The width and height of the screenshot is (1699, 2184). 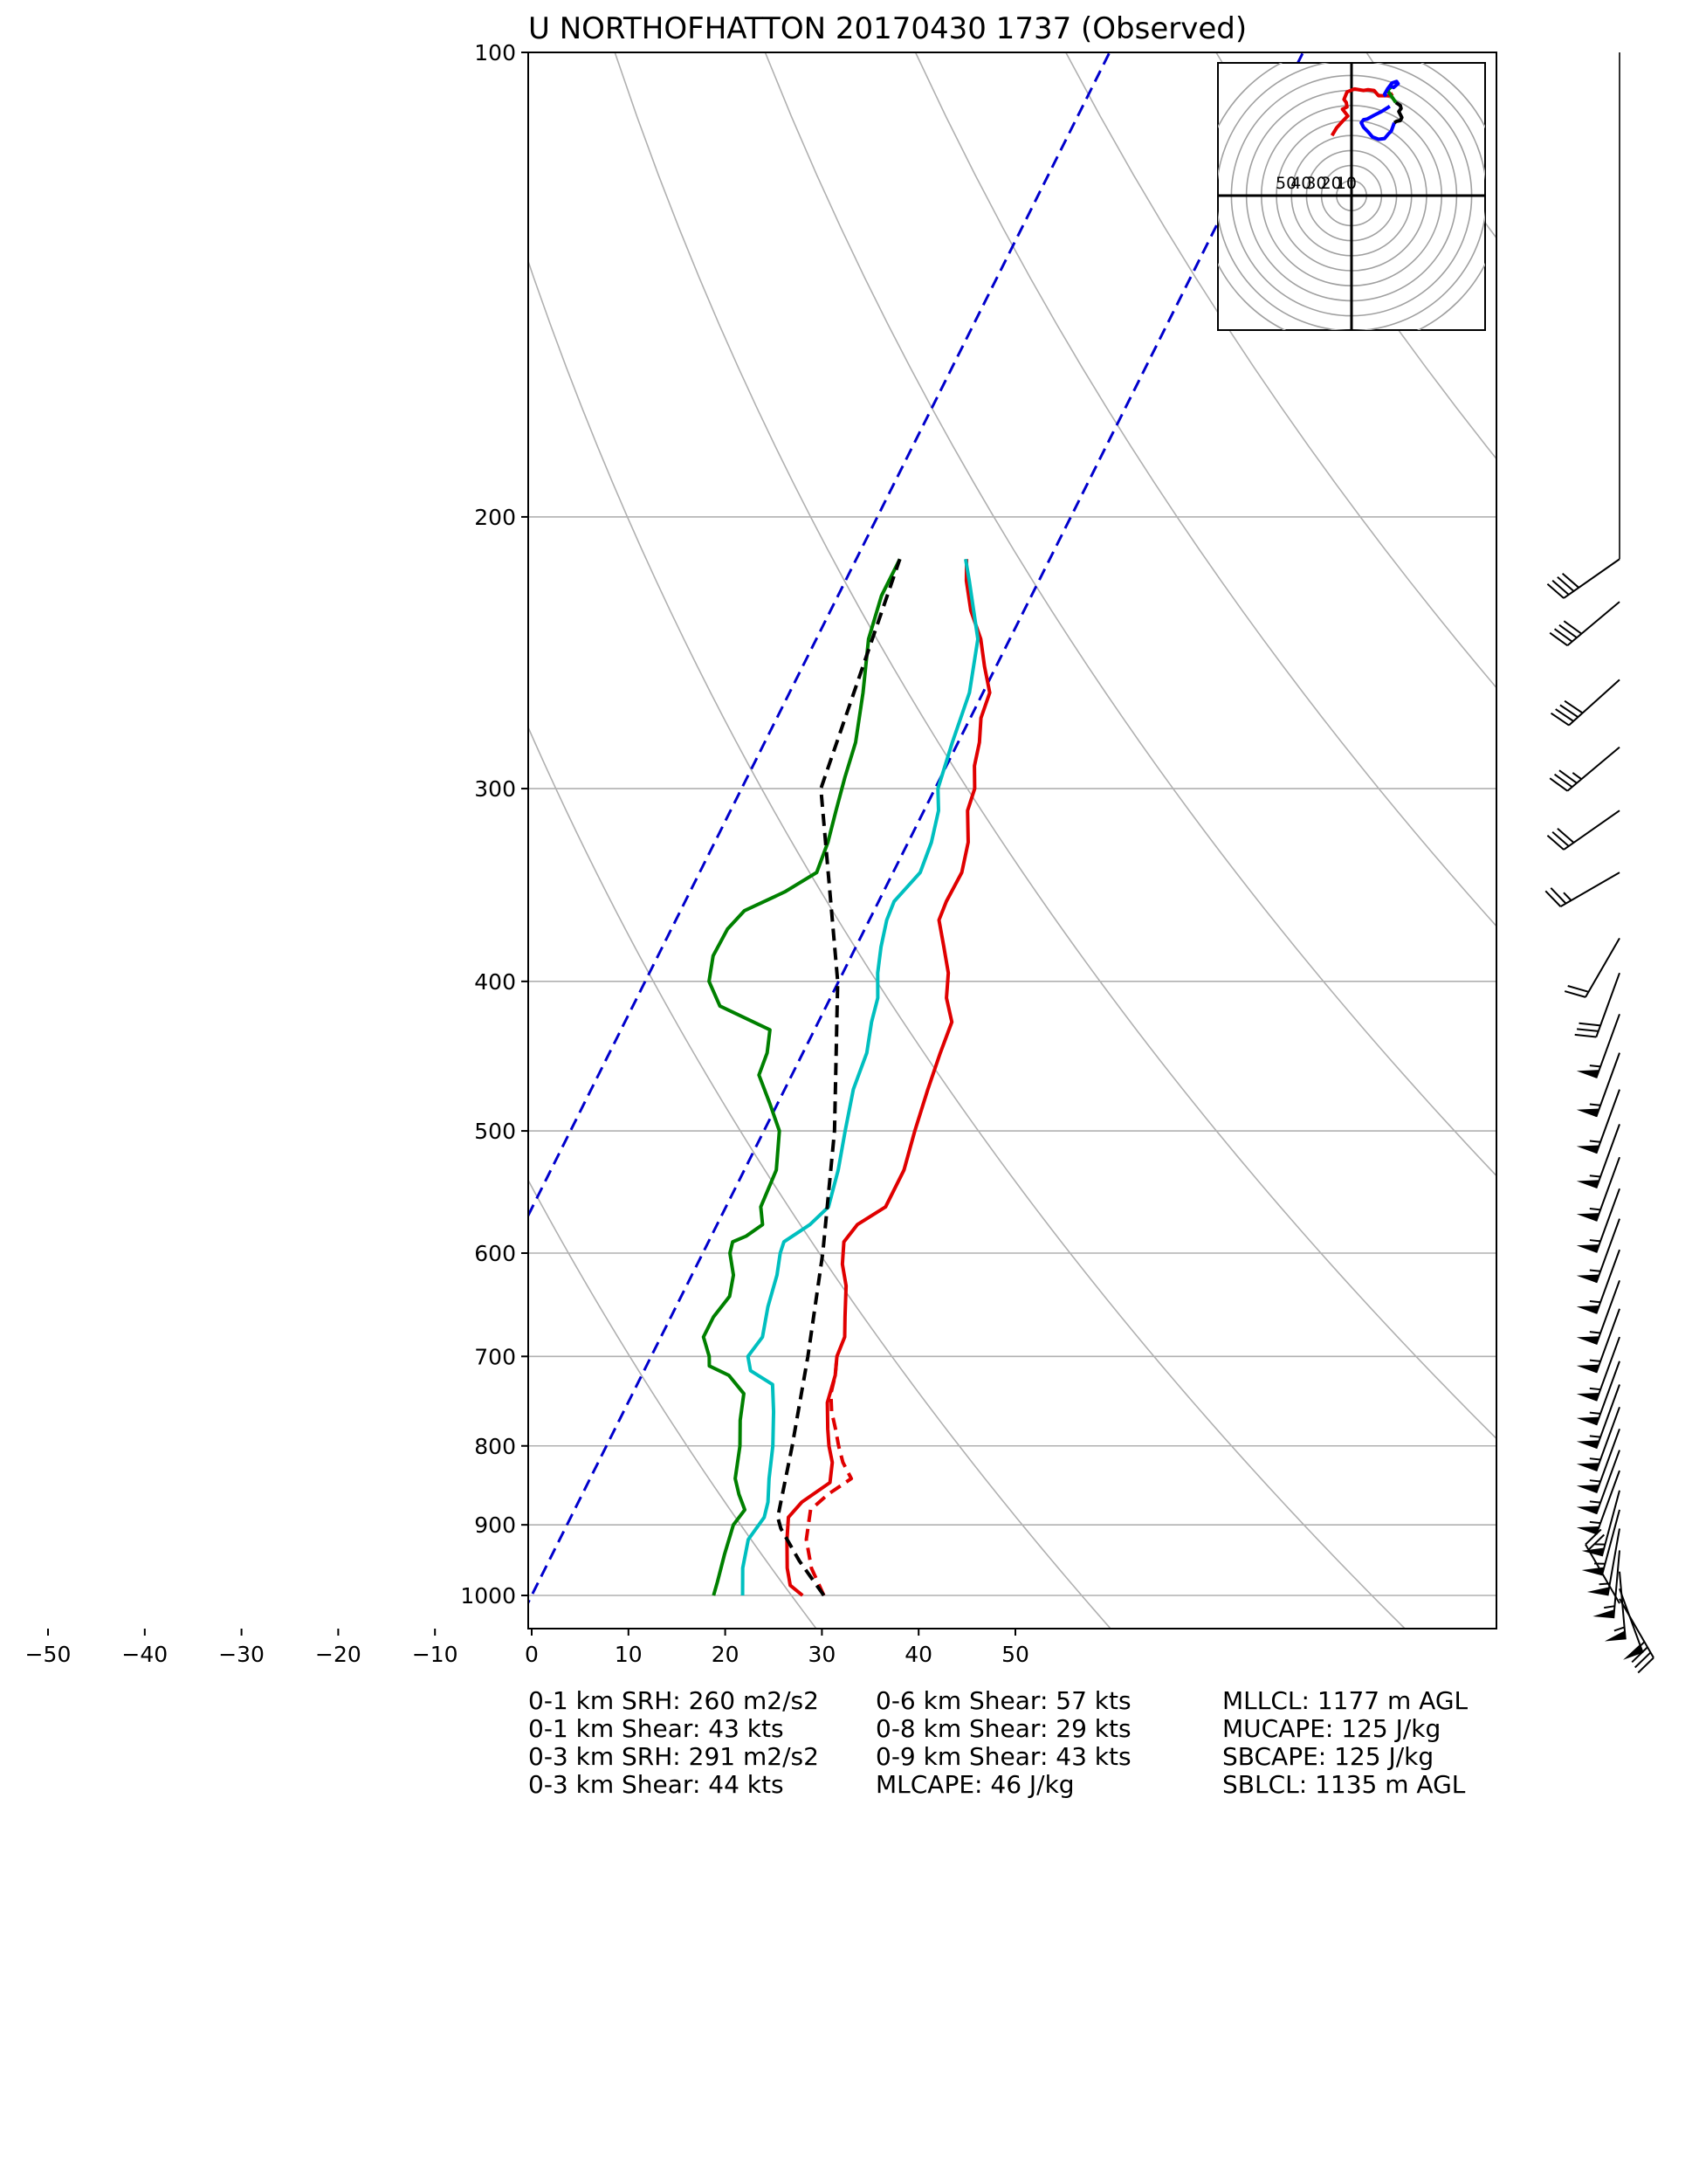 I want to click on stat-0-1: 0-1 km Shear: 43 kts, so click(x=656, y=1728).